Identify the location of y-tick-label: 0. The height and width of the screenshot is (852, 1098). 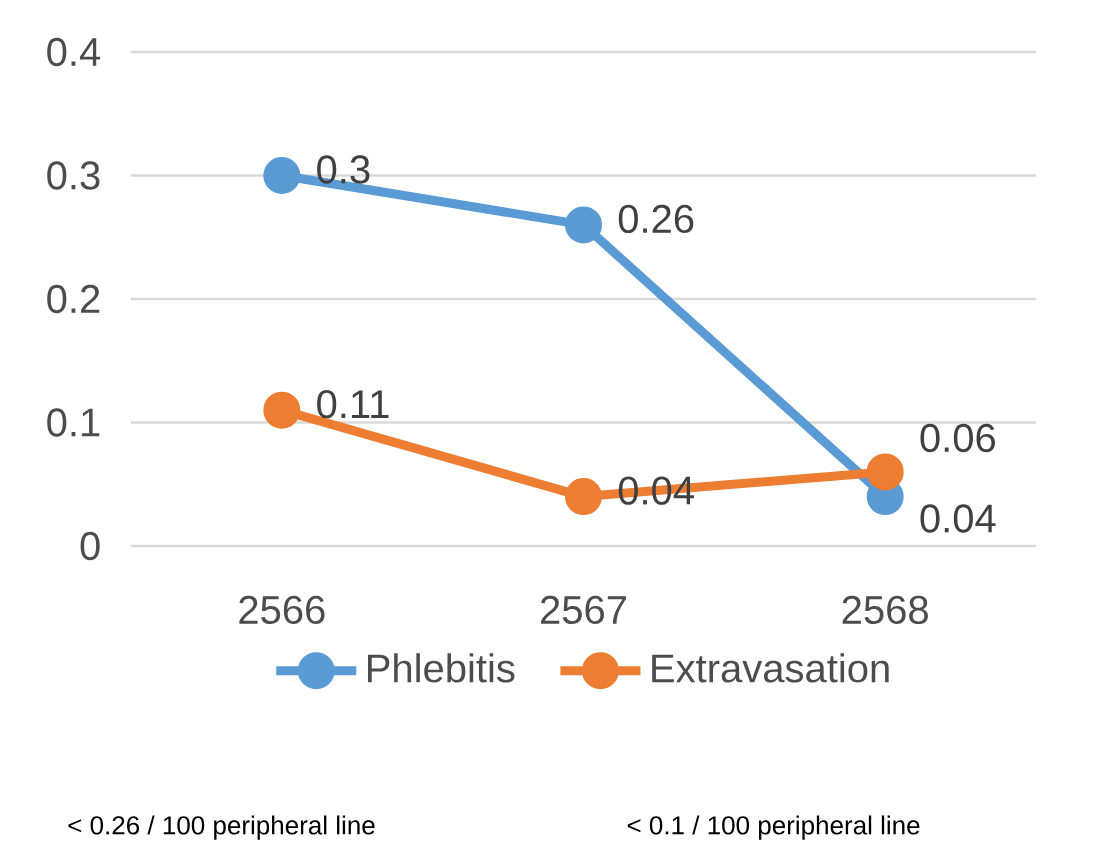
(90, 546).